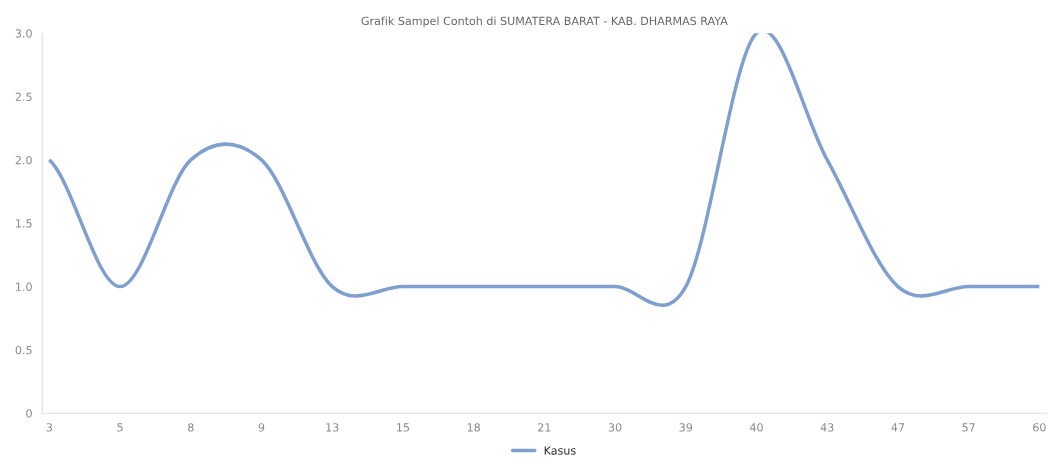 The image size is (1057, 475). Describe the element at coordinates (473, 427) in the screenshot. I see `x-tick-label: 18` at that location.